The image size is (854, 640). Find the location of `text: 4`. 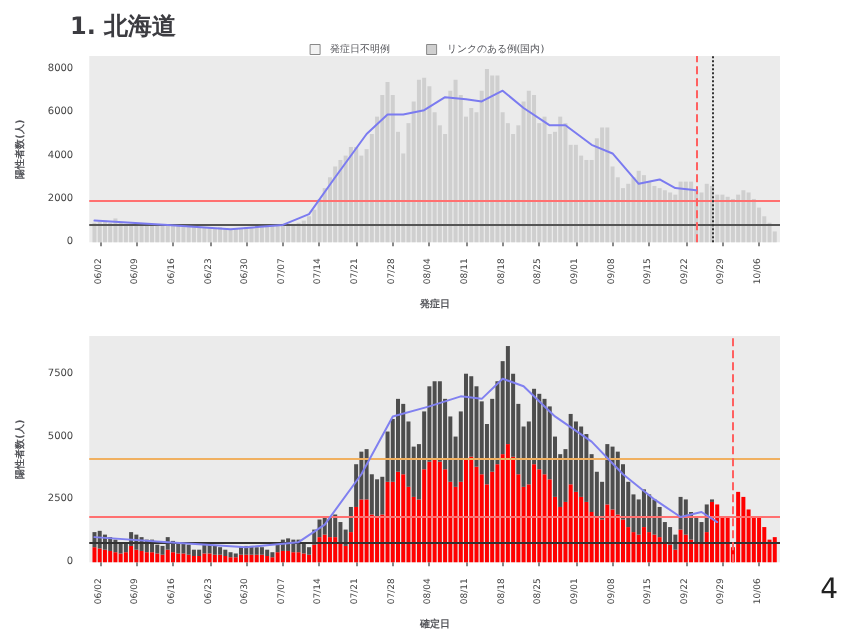

text: 4 is located at coordinates (829, 590).